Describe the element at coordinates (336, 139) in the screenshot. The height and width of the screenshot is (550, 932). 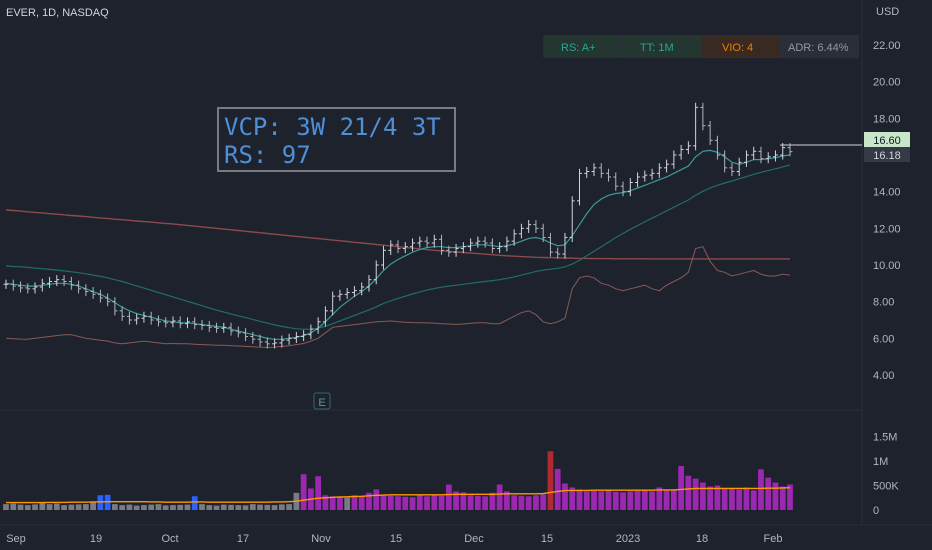
I see `vcp-annotation: VCP: 3W 21/4 3T RS: 97` at that location.